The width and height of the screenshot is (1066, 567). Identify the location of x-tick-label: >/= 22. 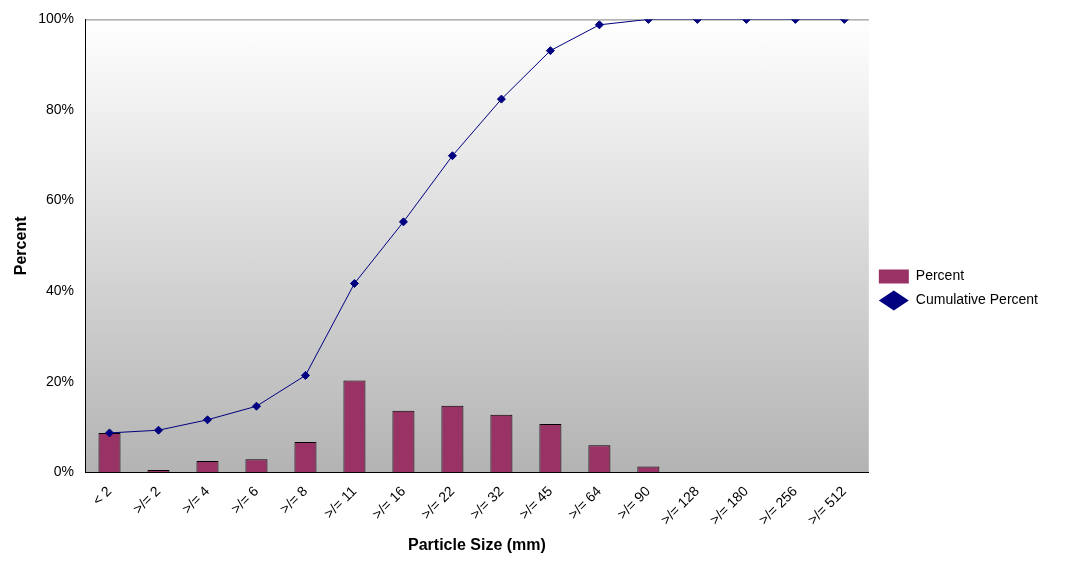
(437, 502).